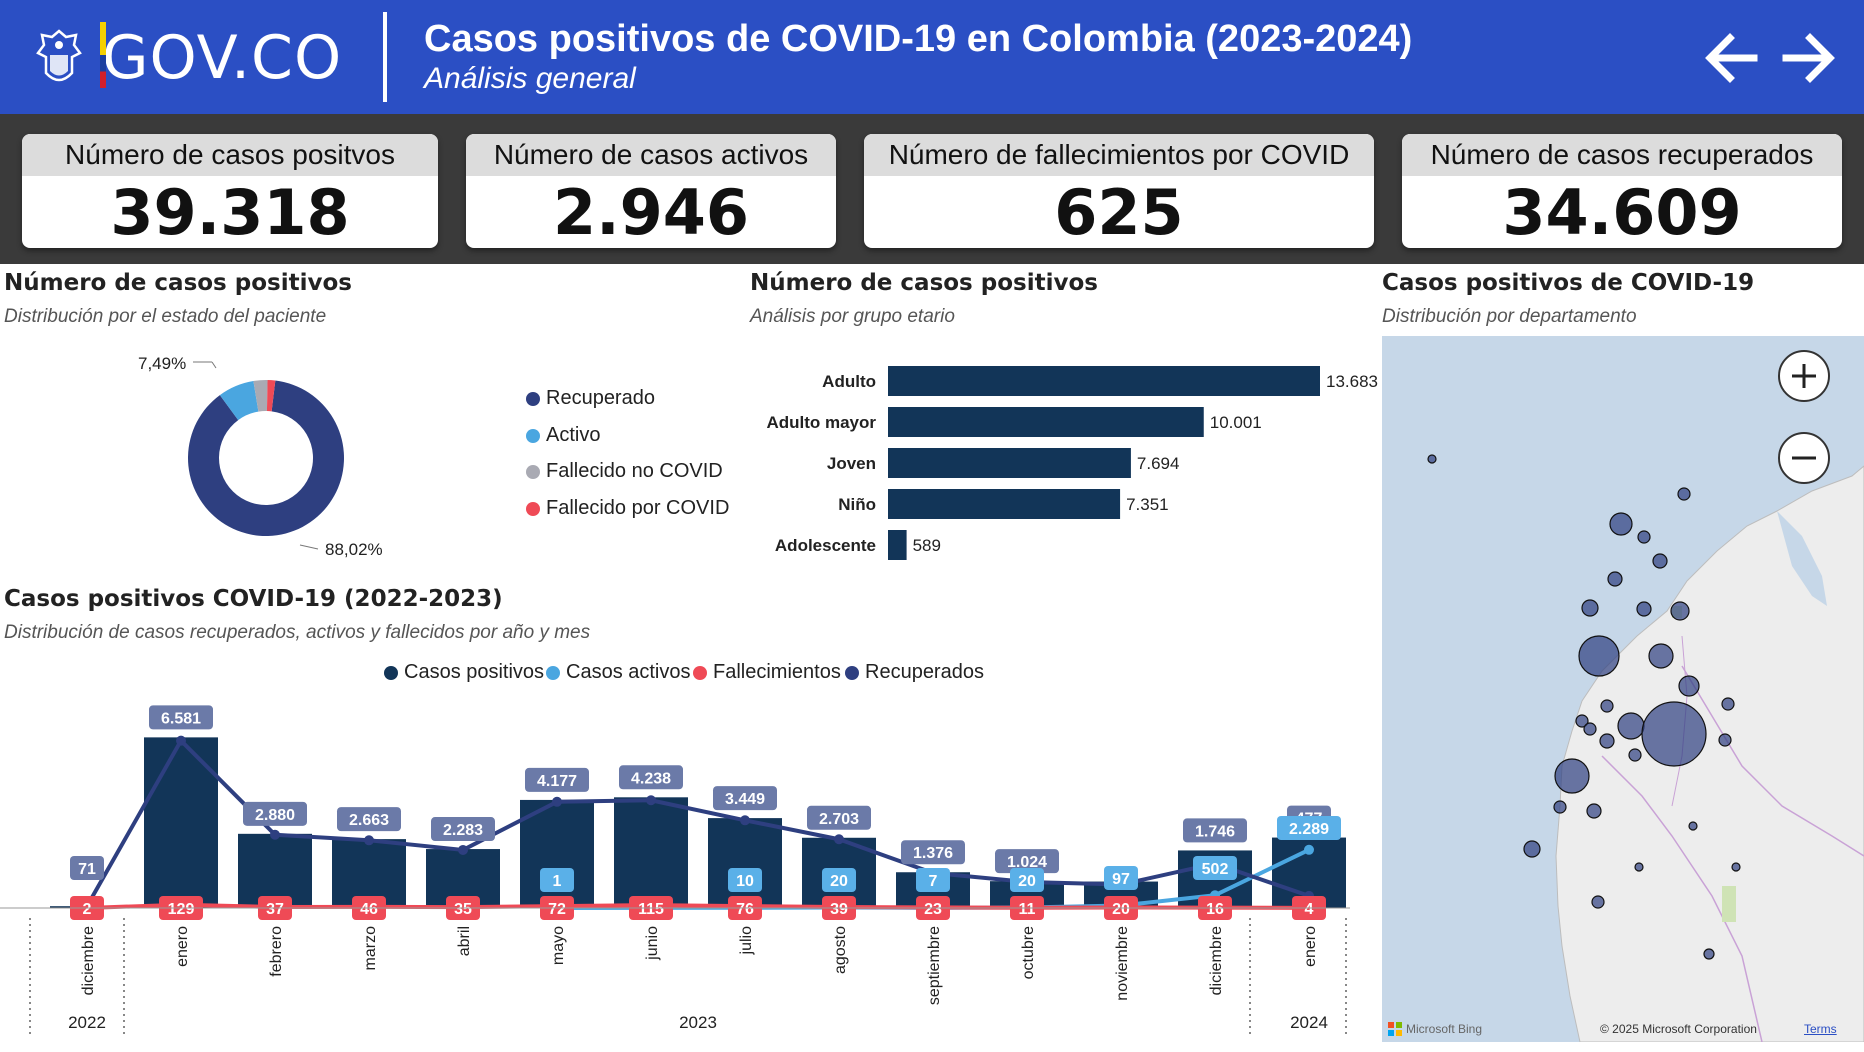 This screenshot has width=1864, height=1052. I want to click on legend-item-activo: Activo, so click(563, 435).